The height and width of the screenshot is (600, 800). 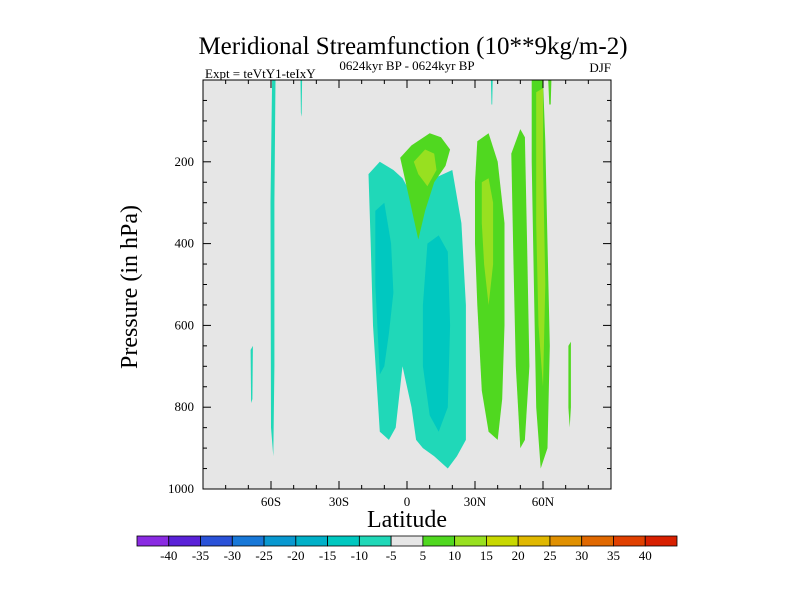 What do you see at coordinates (391, 555) in the screenshot?
I see `colorbar-label: -5` at bounding box center [391, 555].